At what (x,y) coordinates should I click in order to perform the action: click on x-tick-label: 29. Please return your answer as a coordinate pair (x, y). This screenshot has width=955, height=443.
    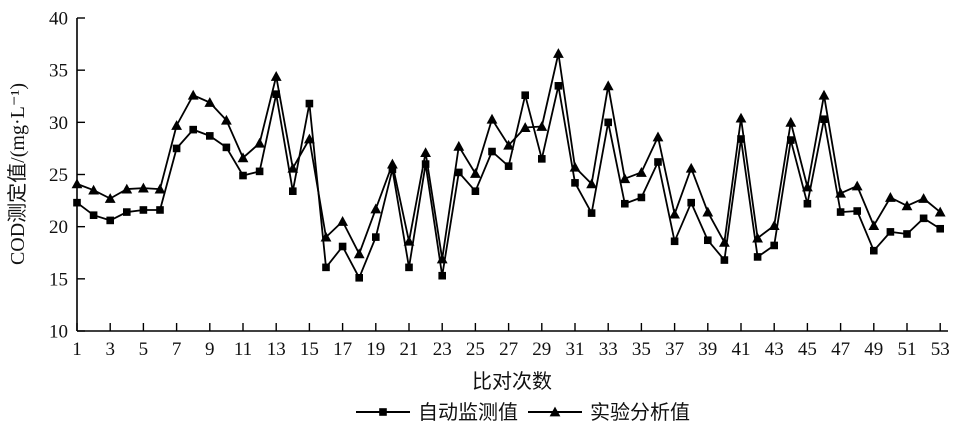
    Looking at the image, I should click on (541, 349).